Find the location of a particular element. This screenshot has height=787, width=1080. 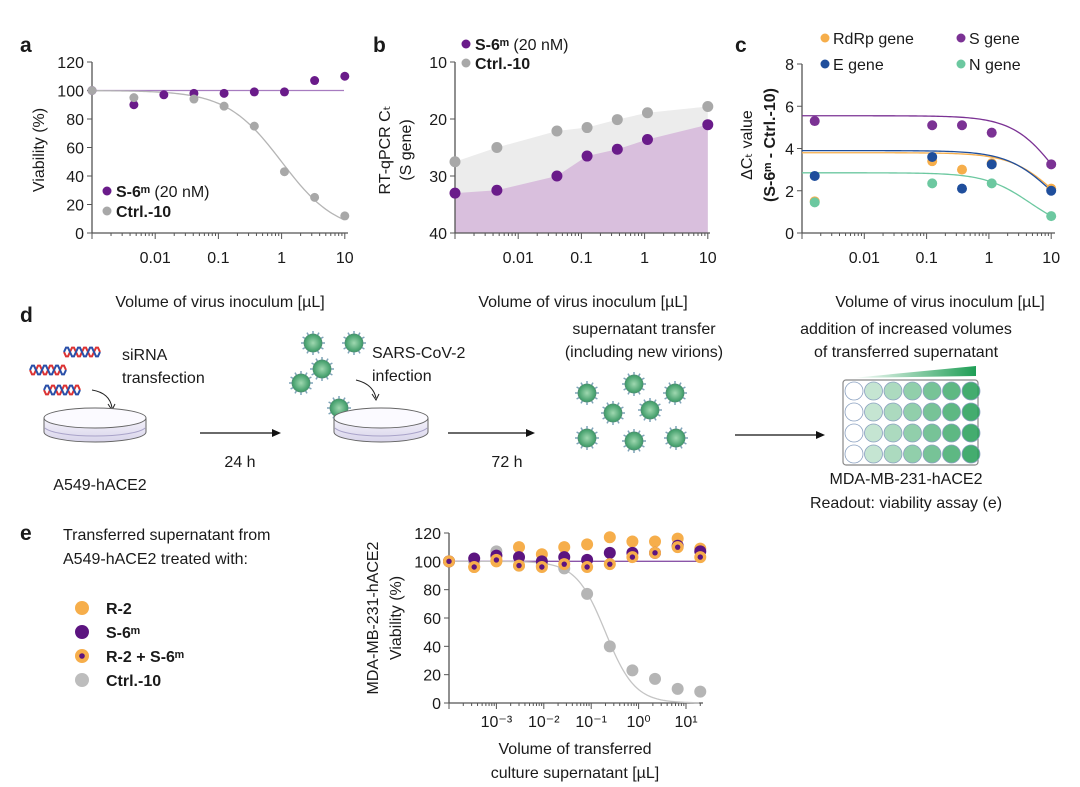

fit-line-ctrl is located at coordinates (218, 155).